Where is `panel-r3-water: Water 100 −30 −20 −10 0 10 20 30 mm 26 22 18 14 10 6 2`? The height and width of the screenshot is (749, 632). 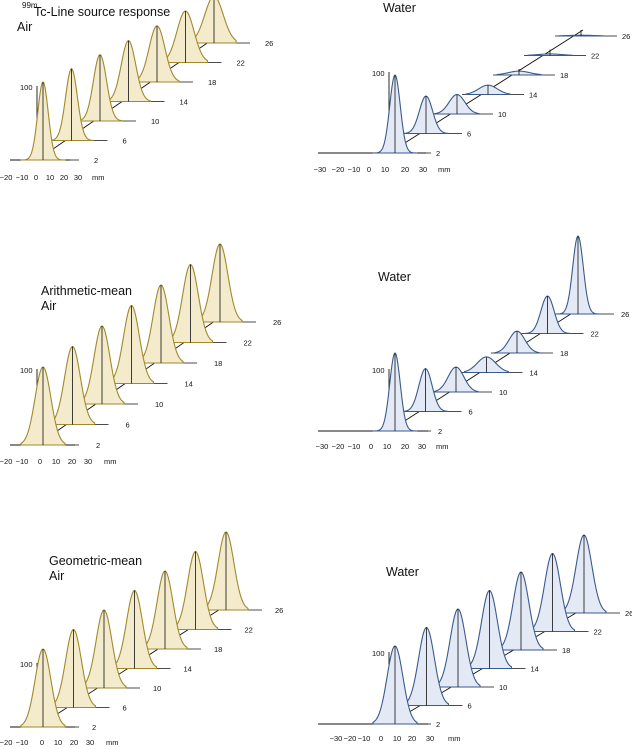 panel-r3-water: Water 100 −30 −20 −10 0 10 20 30 mm 26 22 18 14 10 6 2 is located at coordinates (475, 638).